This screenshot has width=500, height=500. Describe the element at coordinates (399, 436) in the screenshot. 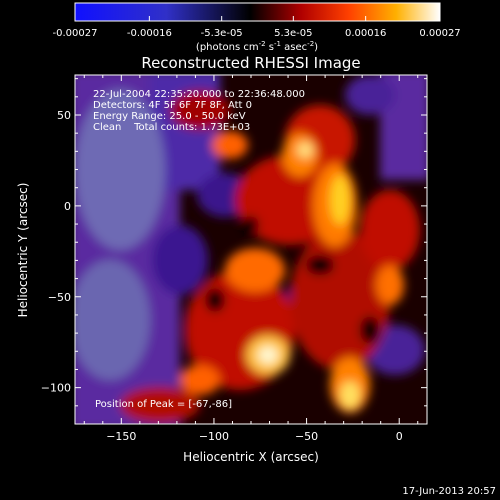

I see `x-tick-label: 0` at that location.